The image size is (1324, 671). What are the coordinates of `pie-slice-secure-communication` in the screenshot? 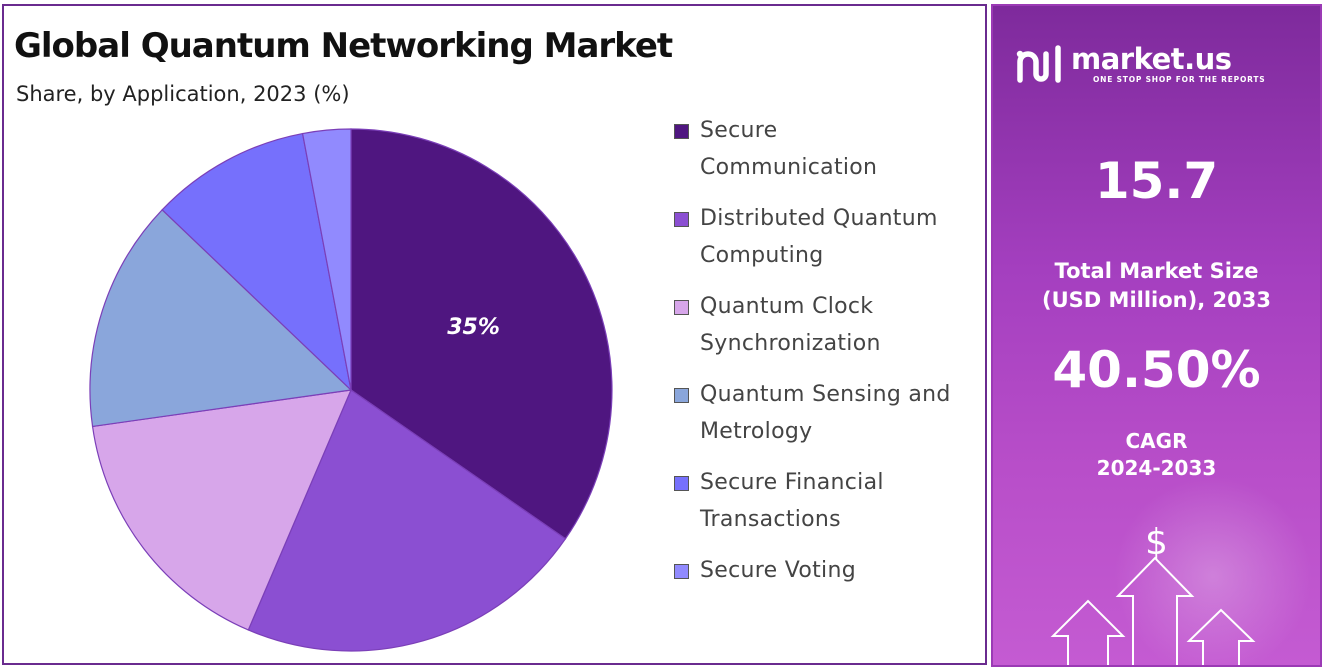 It's located at (481, 334).